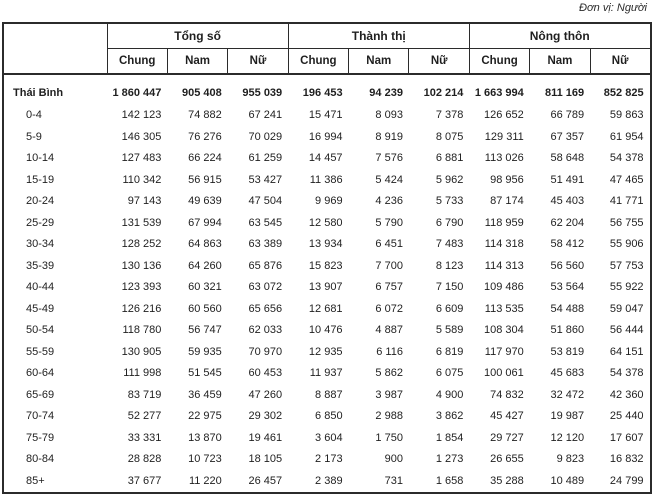 Image resolution: width=656 pixels, height=499 pixels. What do you see at coordinates (567, 158) in the screenshot?
I see `value-cell: 58 648` at bounding box center [567, 158].